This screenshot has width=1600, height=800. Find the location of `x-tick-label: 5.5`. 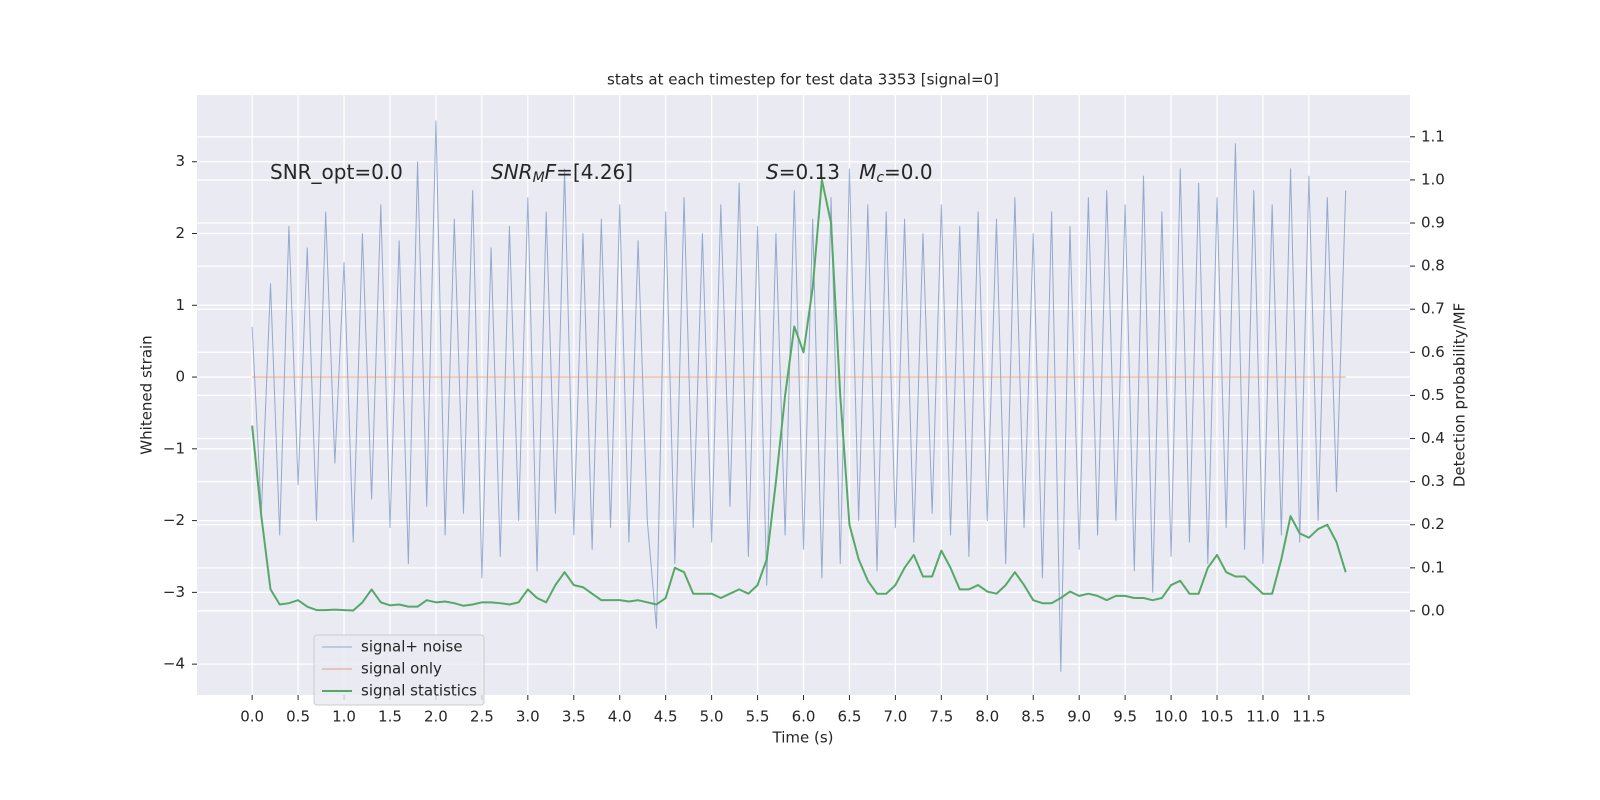

x-tick-label: 5.5 is located at coordinates (758, 717).